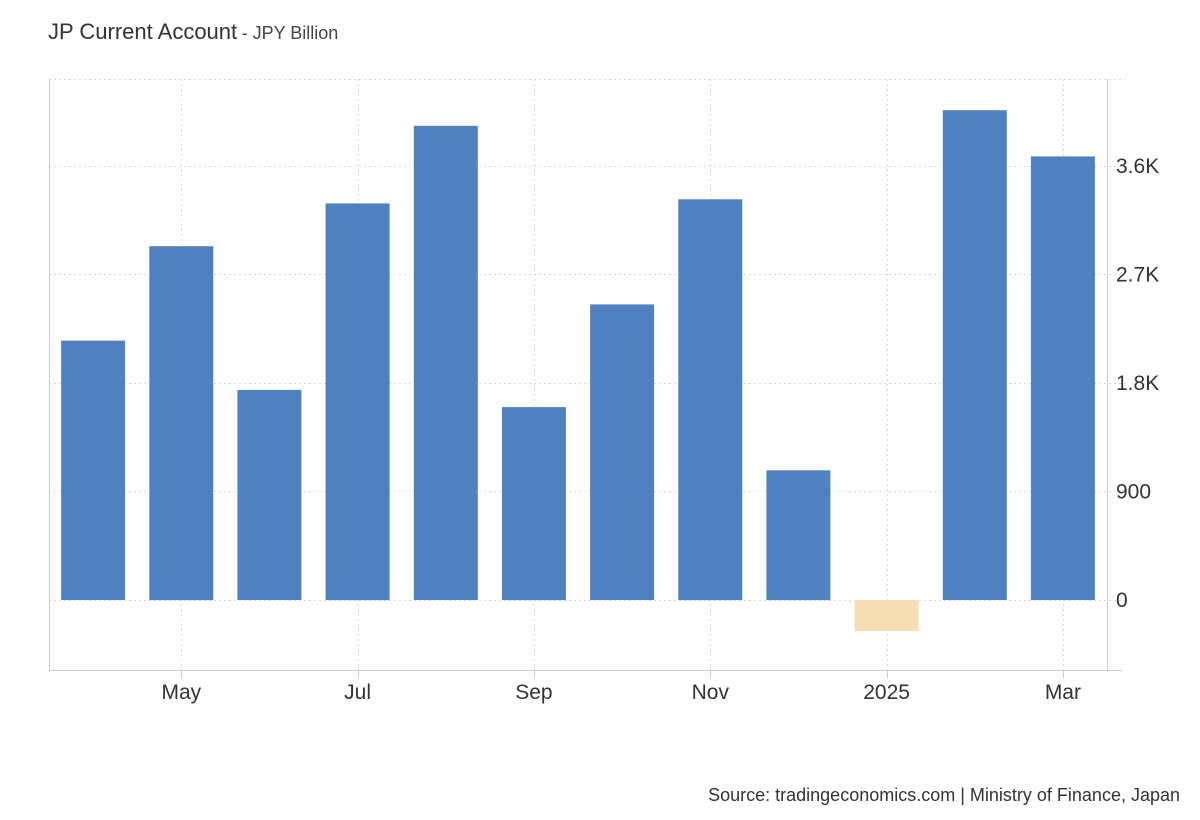 This screenshot has width=1200, height=820. What do you see at coordinates (269, 494) in the screenshot?
I see `bar-jun-2024` at bounding box center [269, 494].